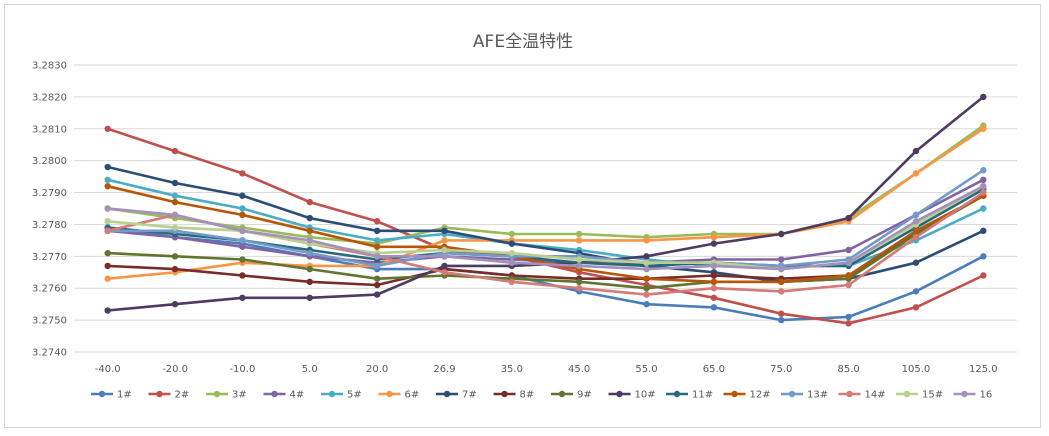 The width and height of the screenshot is (1049, 436). I want to click on y-tick-label: 3.2800, so click(49, 161).